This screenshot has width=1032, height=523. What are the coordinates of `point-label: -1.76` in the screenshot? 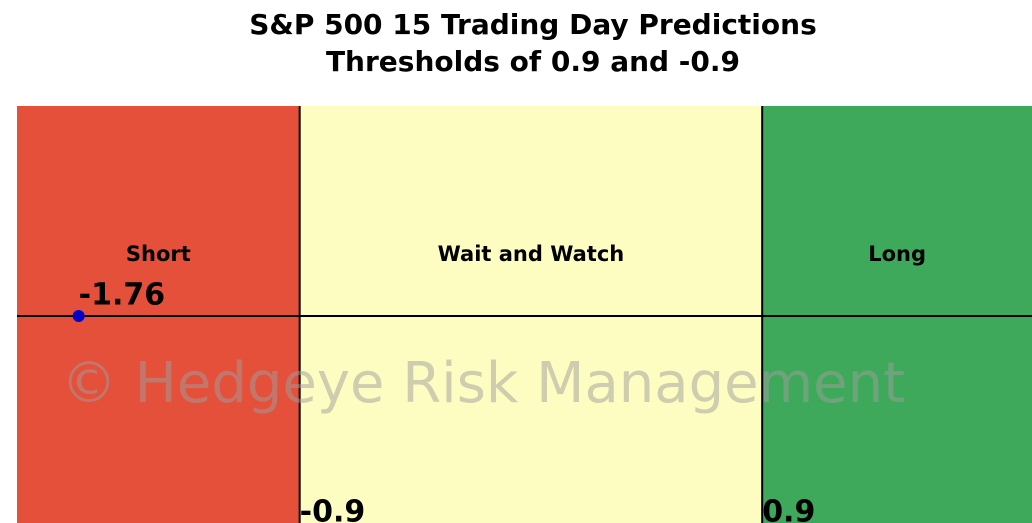 It's located at (122, 295).